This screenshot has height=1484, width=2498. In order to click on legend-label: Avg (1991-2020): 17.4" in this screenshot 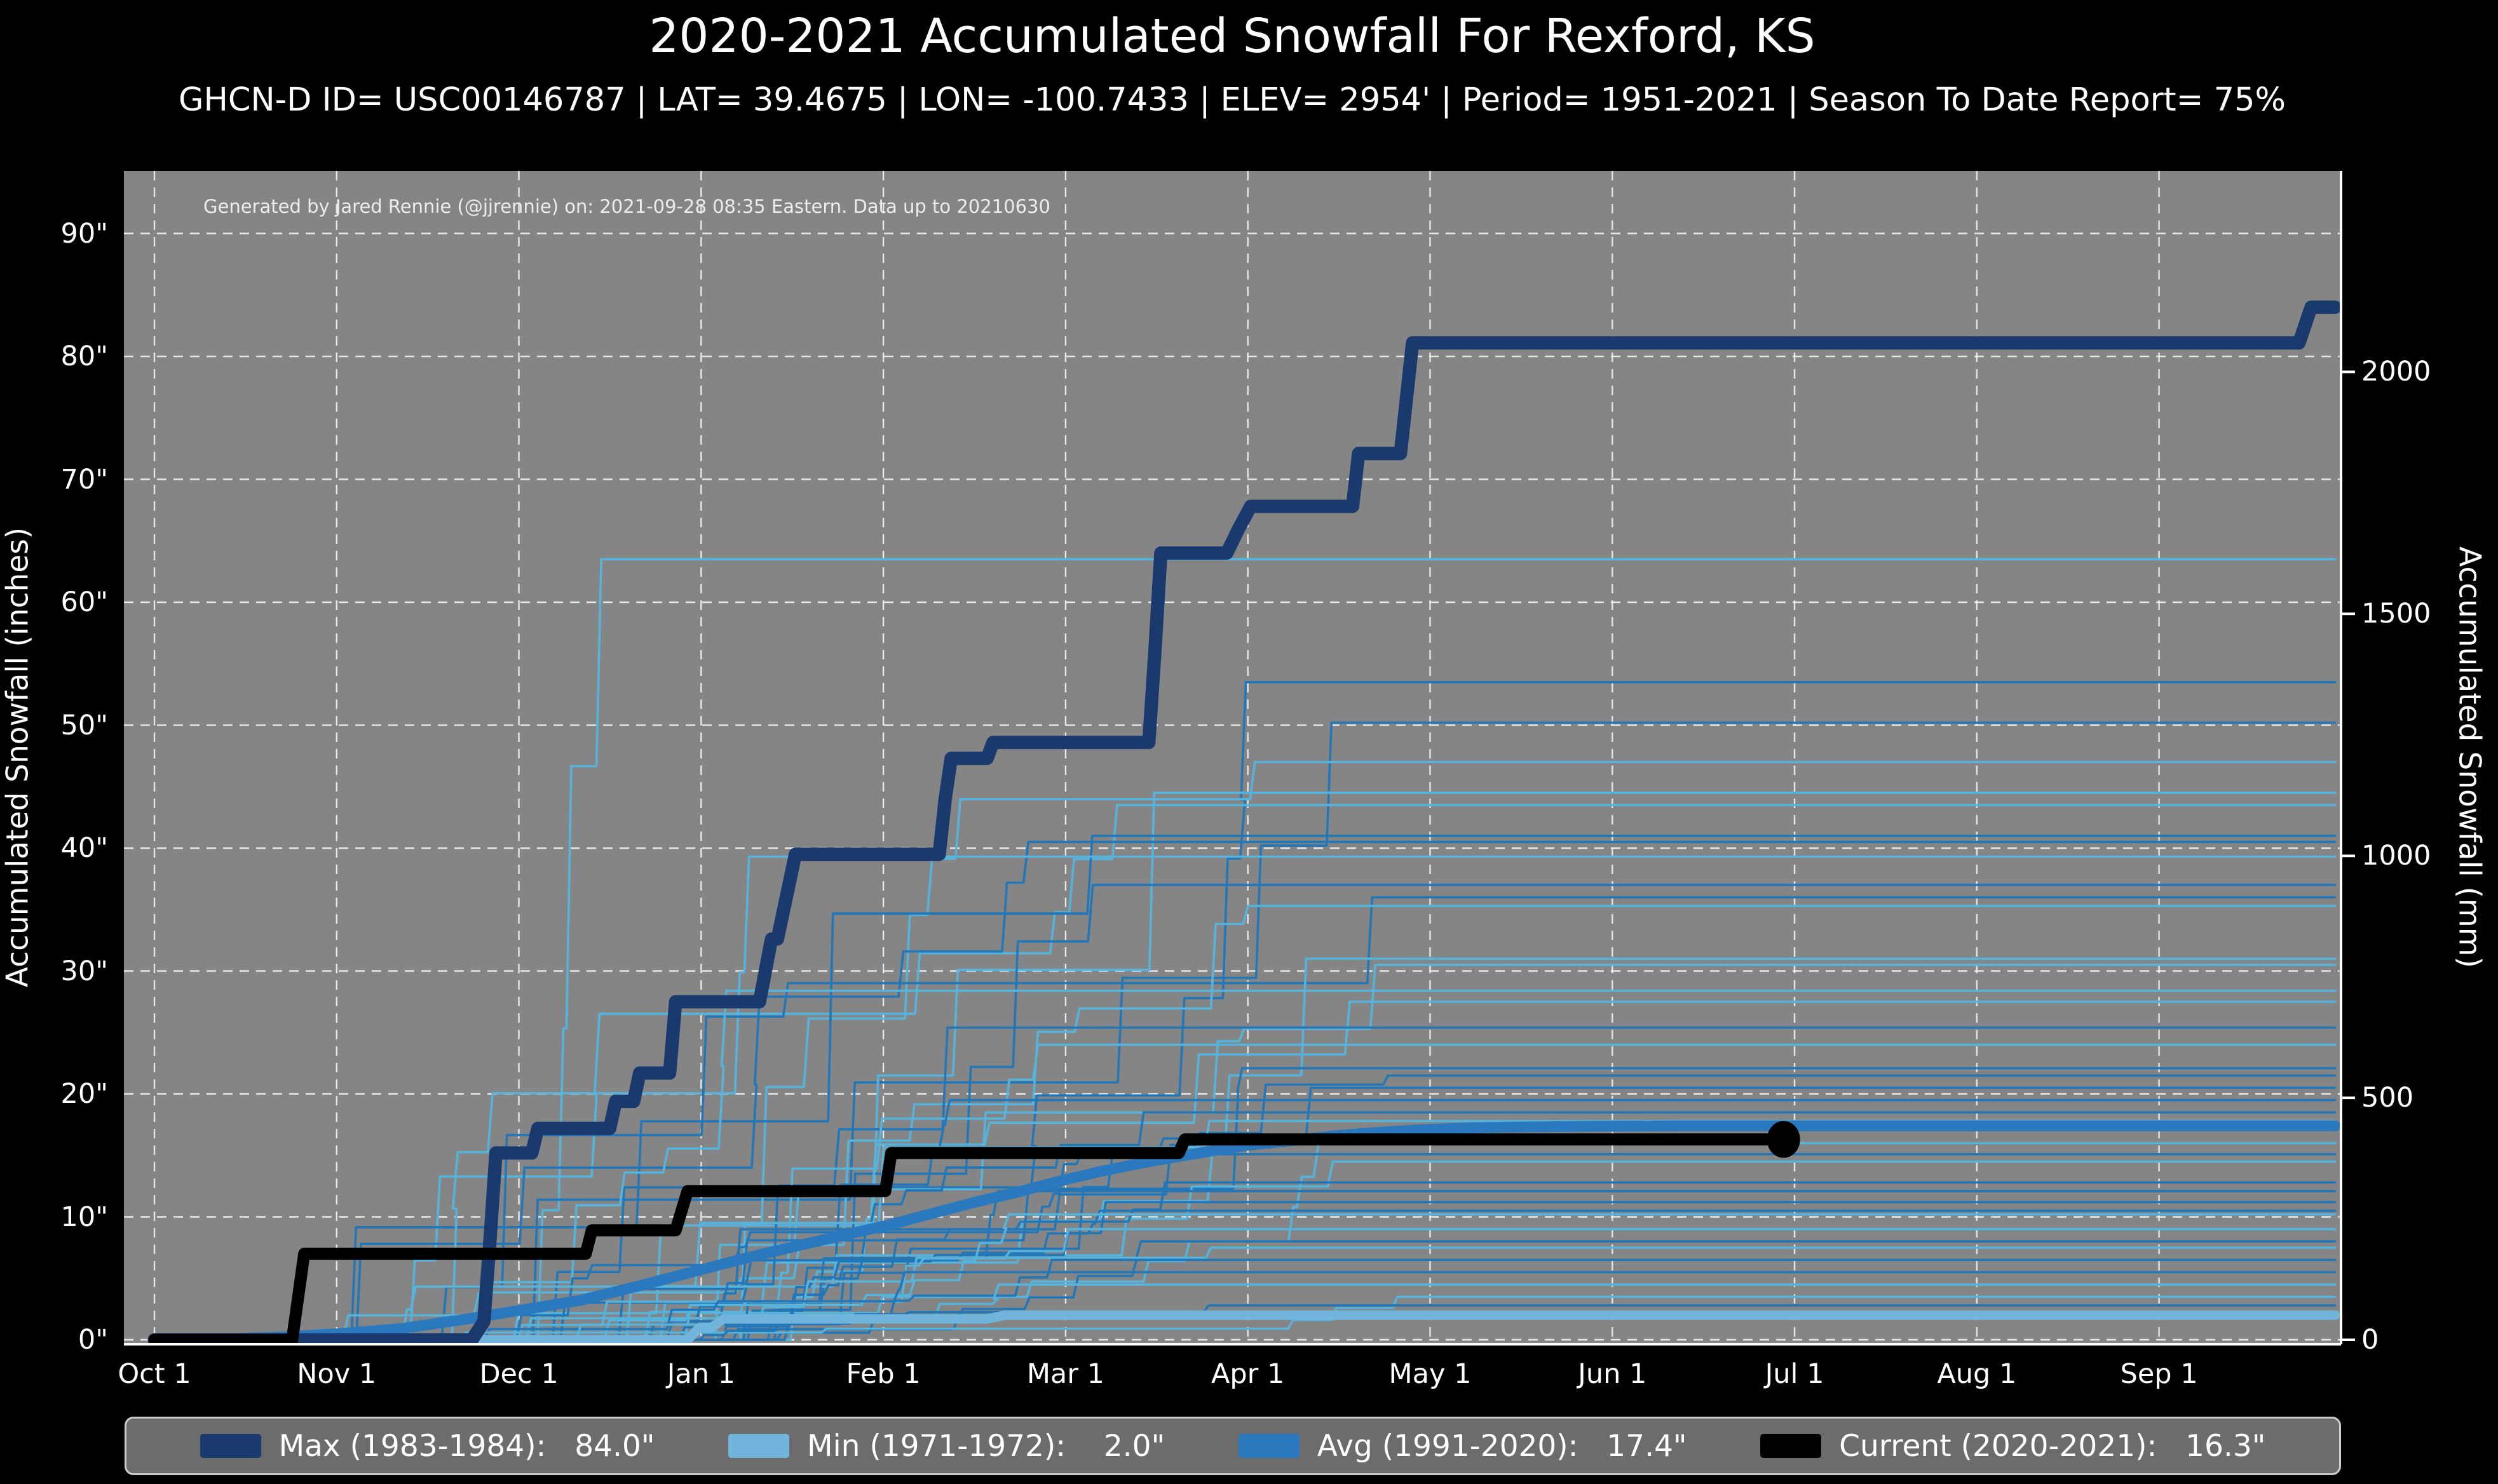, I will do `click(1502, 1446)`.